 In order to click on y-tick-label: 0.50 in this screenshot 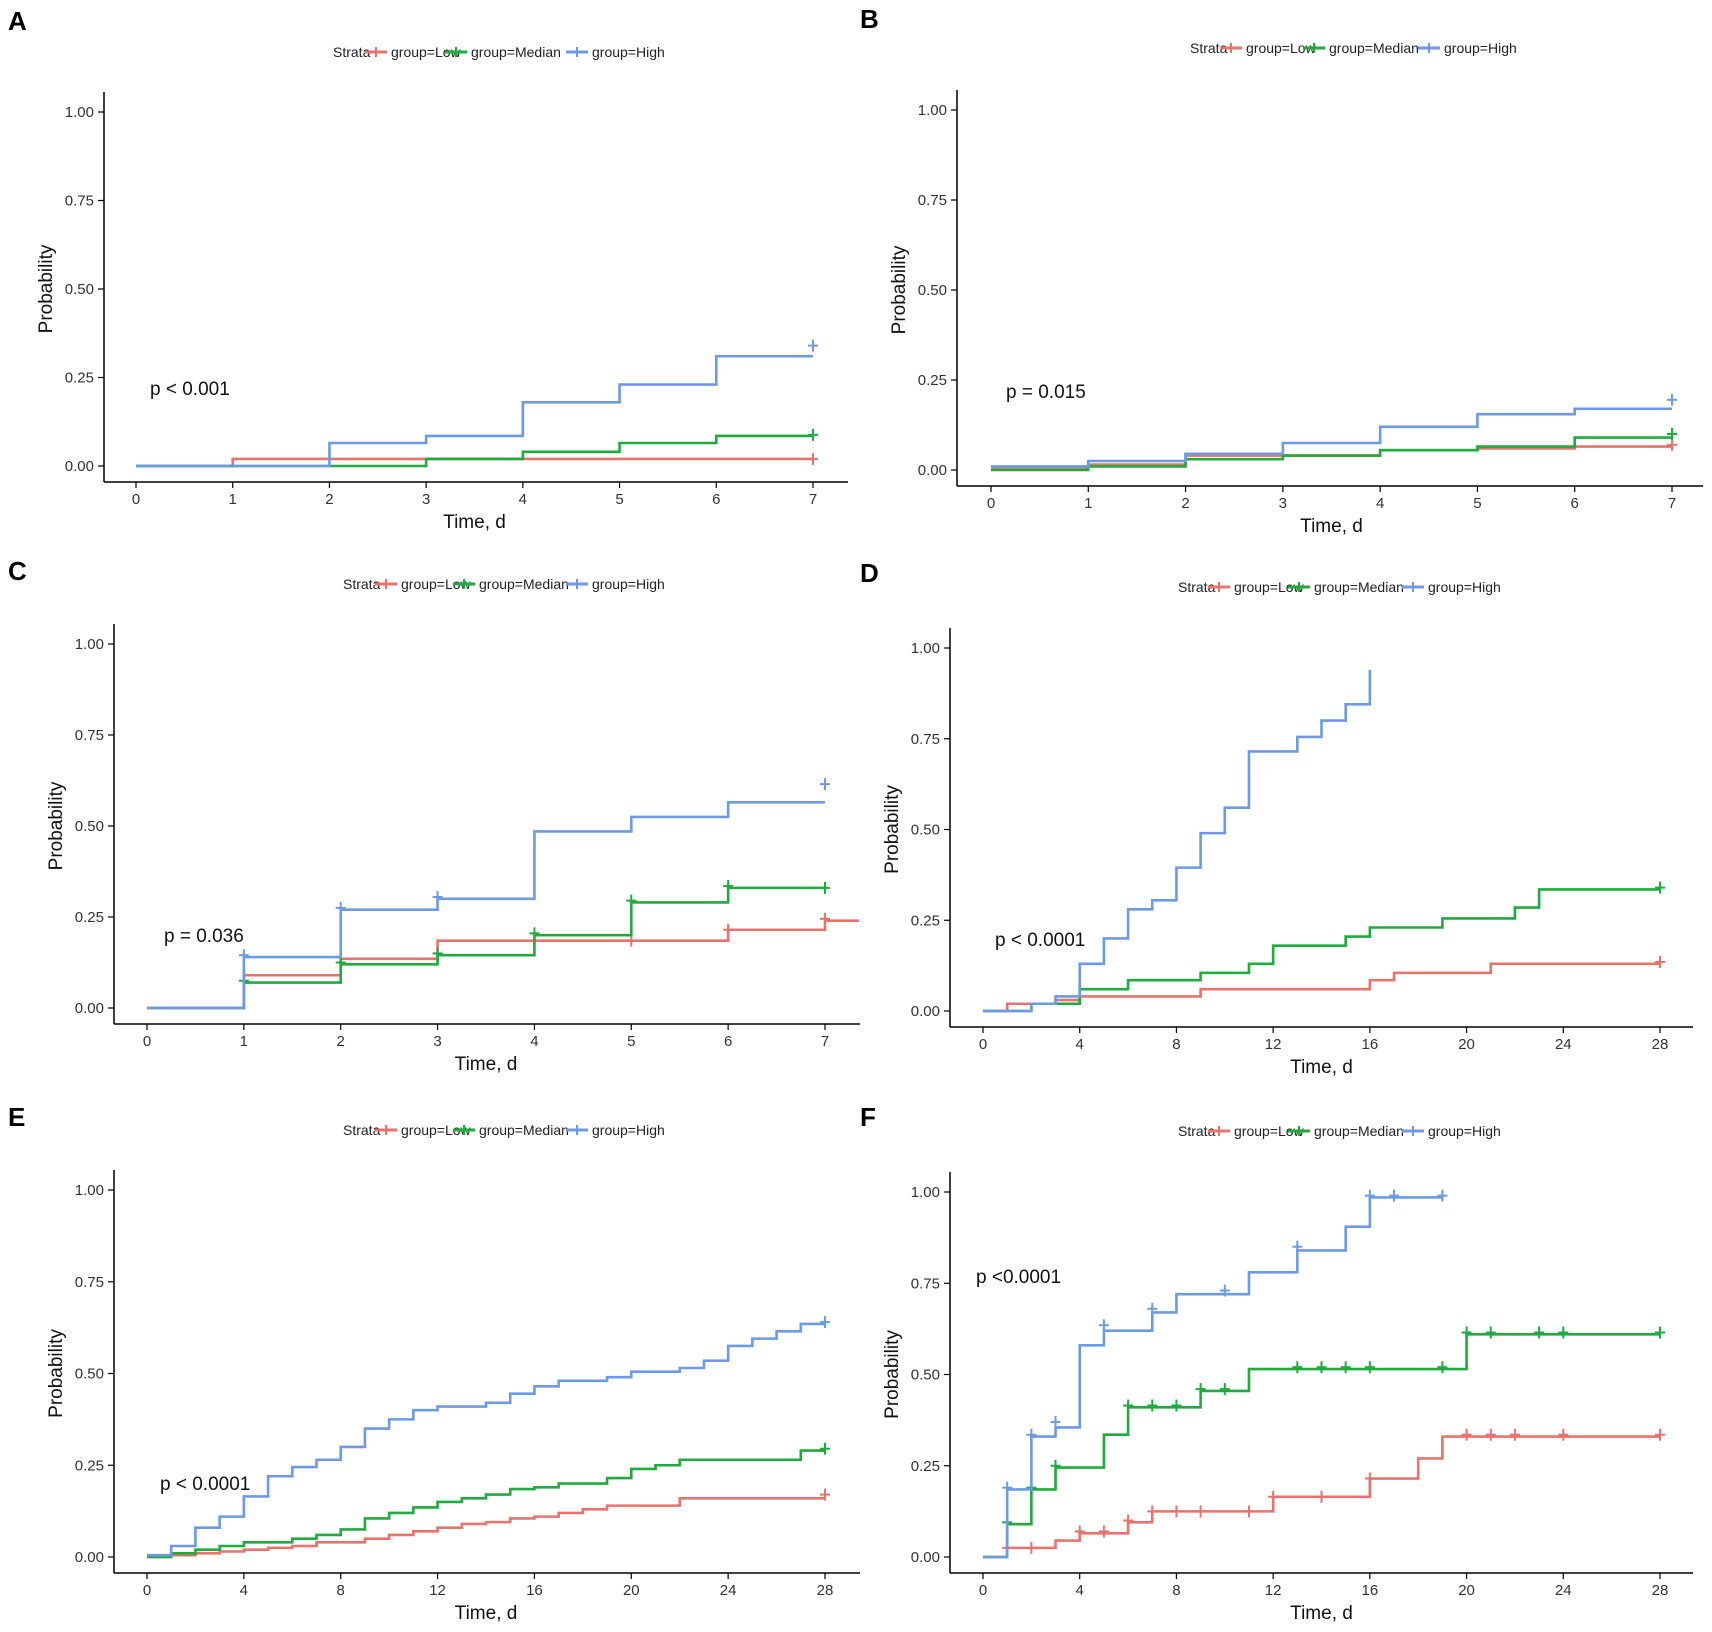, I will do `click(89, 1374)`.